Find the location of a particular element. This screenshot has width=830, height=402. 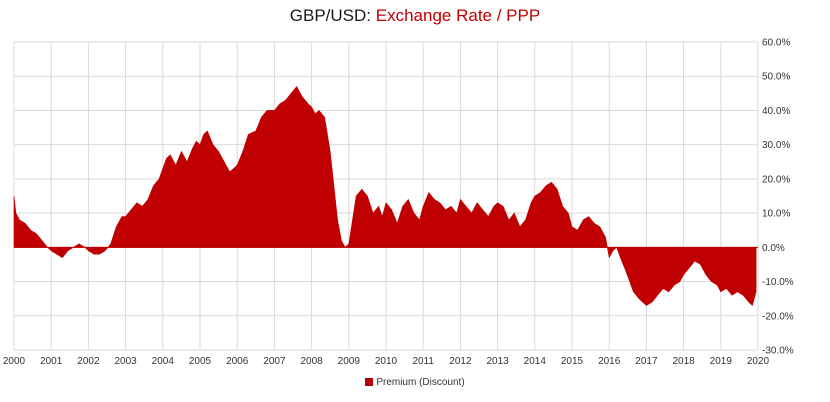

chart-title-main: Exchange Rate / PPP is located at coordinates (458, 15).